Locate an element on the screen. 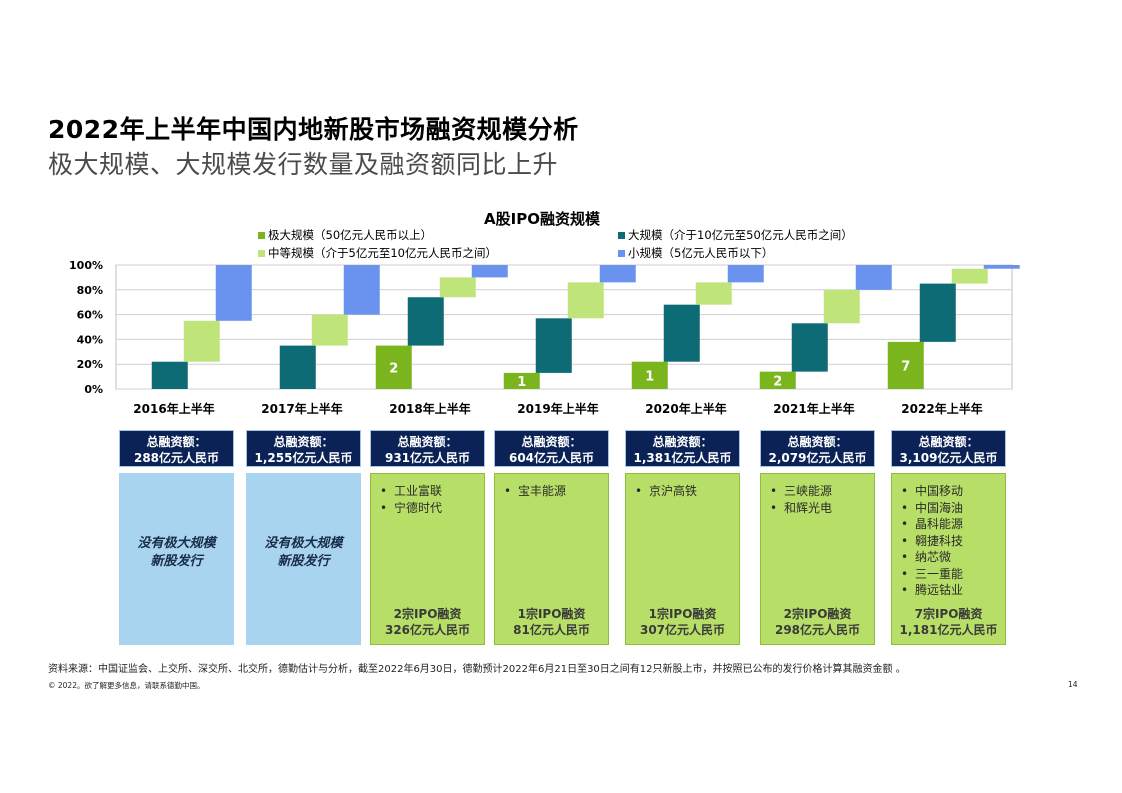 Image resolution: width=1122 pixels, height=793 pixels. company-list: 京沪高铁 is located at coordinates (666, 491).